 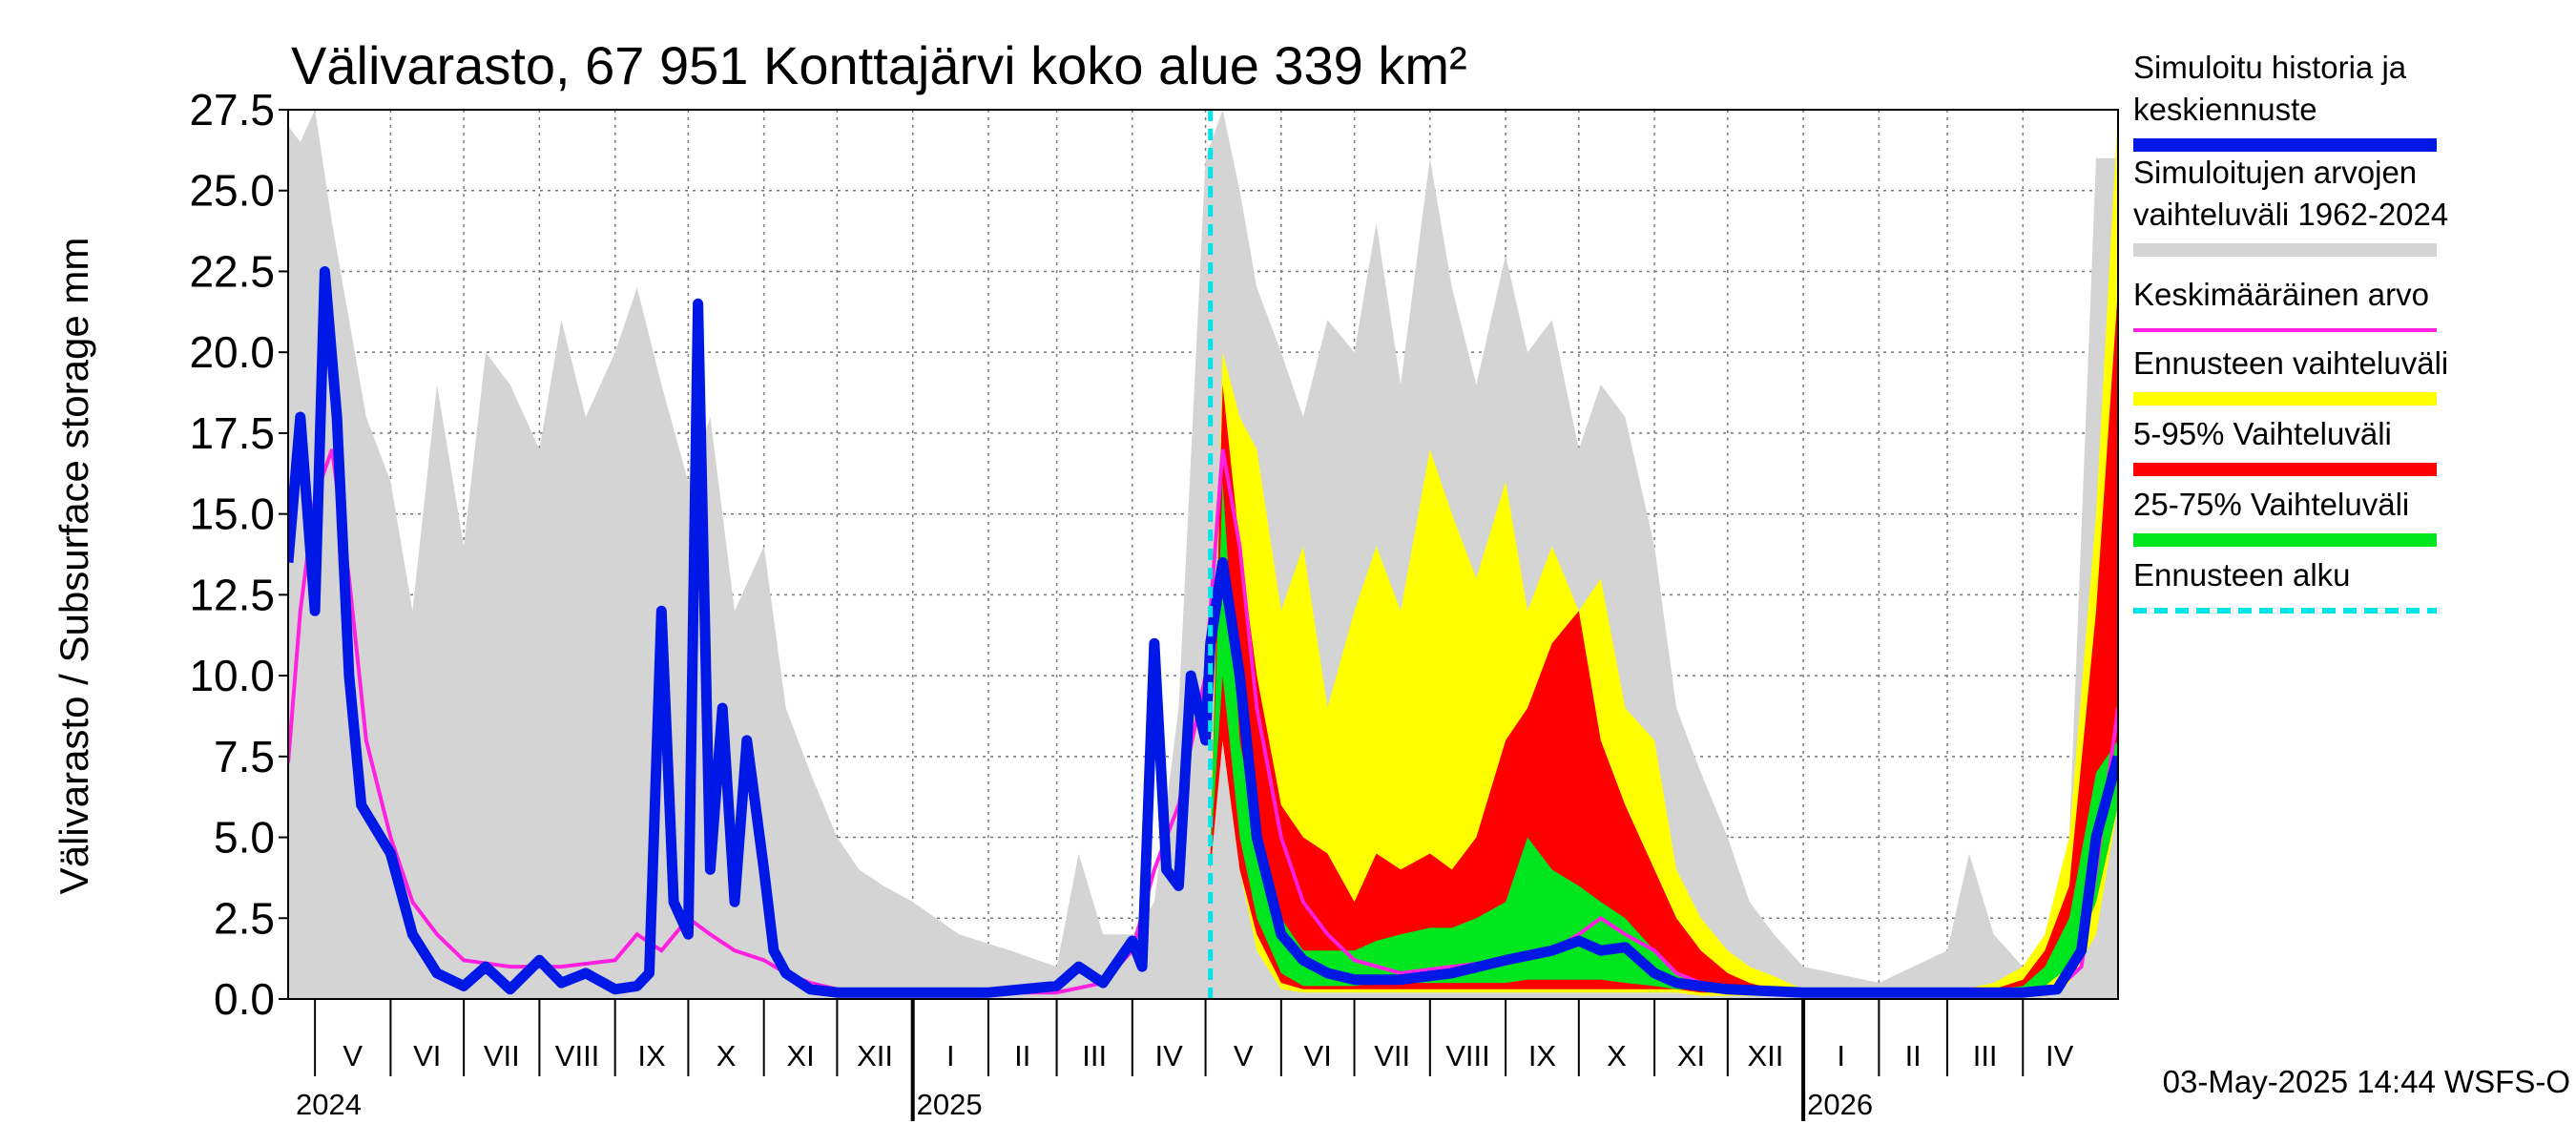 What do you see at coordinates (232, 514) in the screenshot?
I see `y-tick-label: 15.0` at bounding box center [232, 514].